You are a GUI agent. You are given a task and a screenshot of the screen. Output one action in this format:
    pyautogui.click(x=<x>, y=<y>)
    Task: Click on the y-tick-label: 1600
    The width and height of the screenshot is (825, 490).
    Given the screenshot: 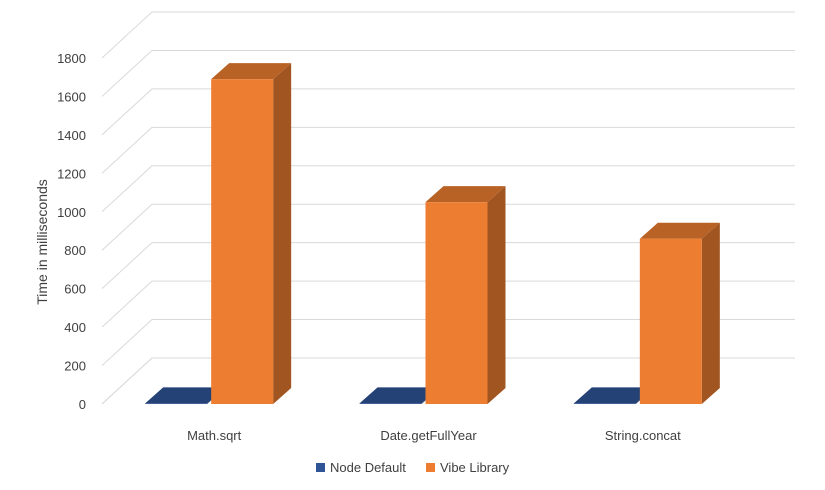 What is the action you would take?
    pyautogui.click(x=71, y=96)
    